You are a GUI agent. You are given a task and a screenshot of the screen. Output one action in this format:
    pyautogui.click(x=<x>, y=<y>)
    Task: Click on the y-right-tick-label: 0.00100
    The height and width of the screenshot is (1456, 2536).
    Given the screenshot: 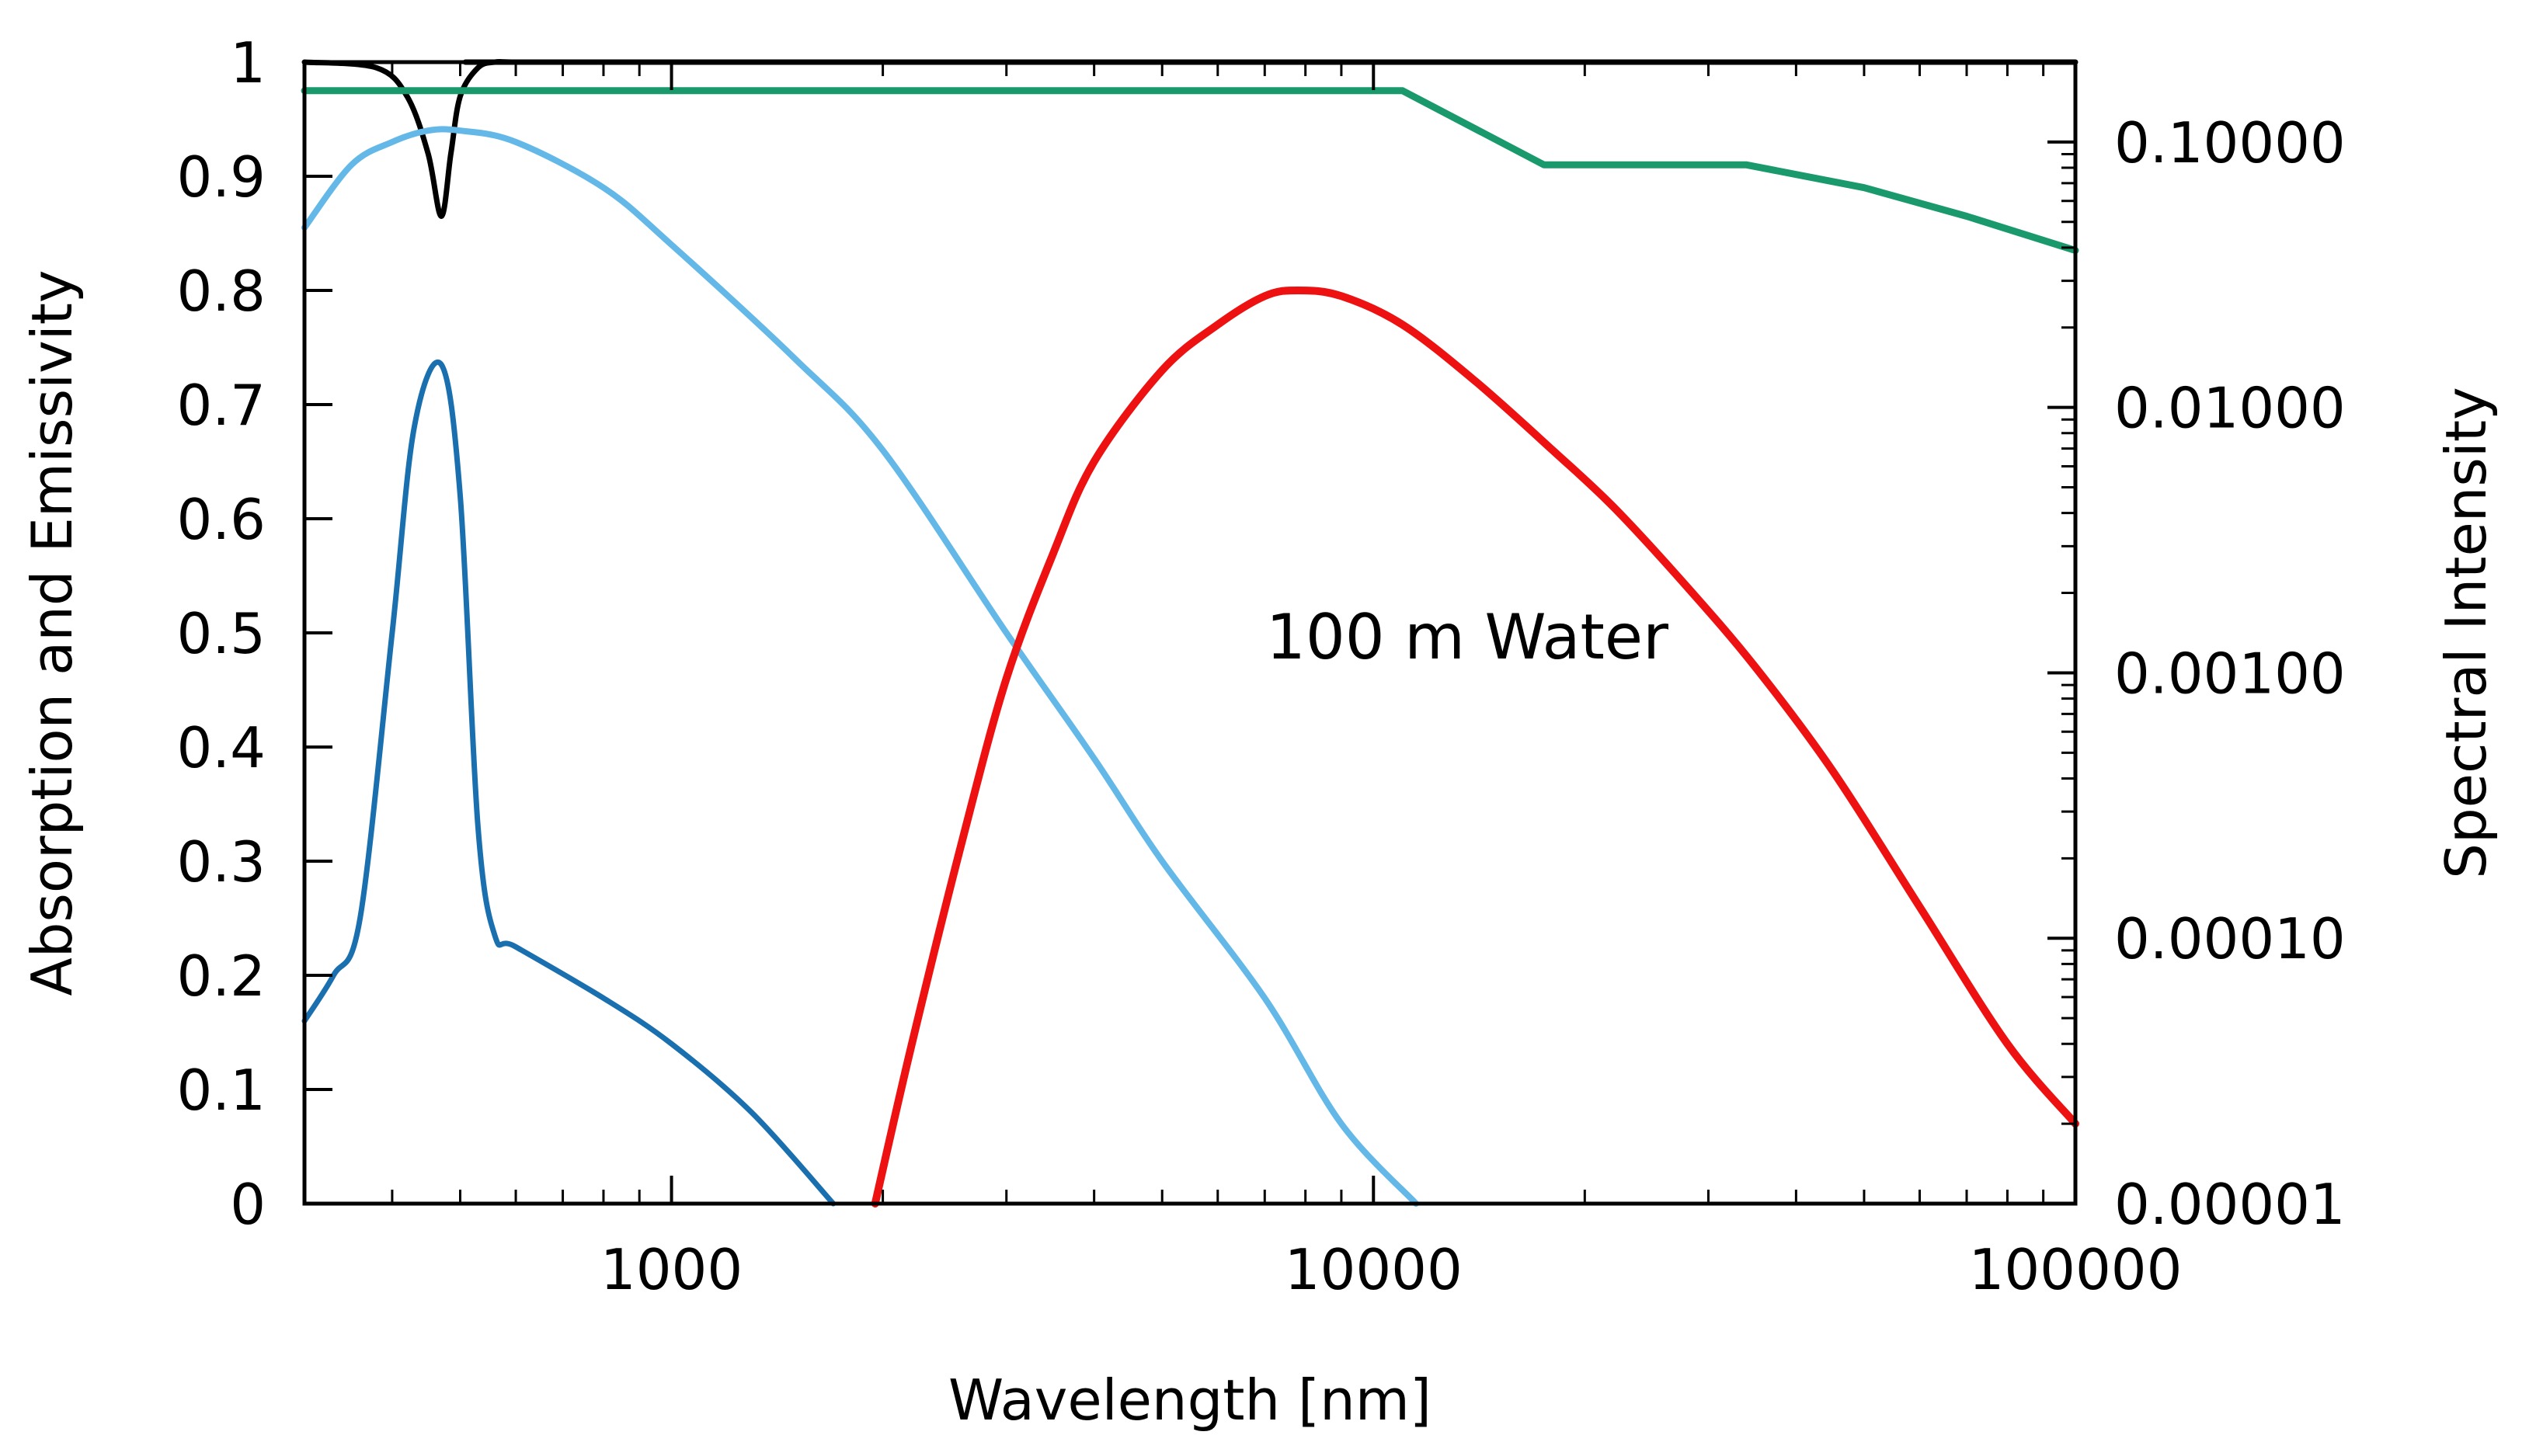 What is the action you would take?
    pyautogui.click(x=2230, y=673)
    